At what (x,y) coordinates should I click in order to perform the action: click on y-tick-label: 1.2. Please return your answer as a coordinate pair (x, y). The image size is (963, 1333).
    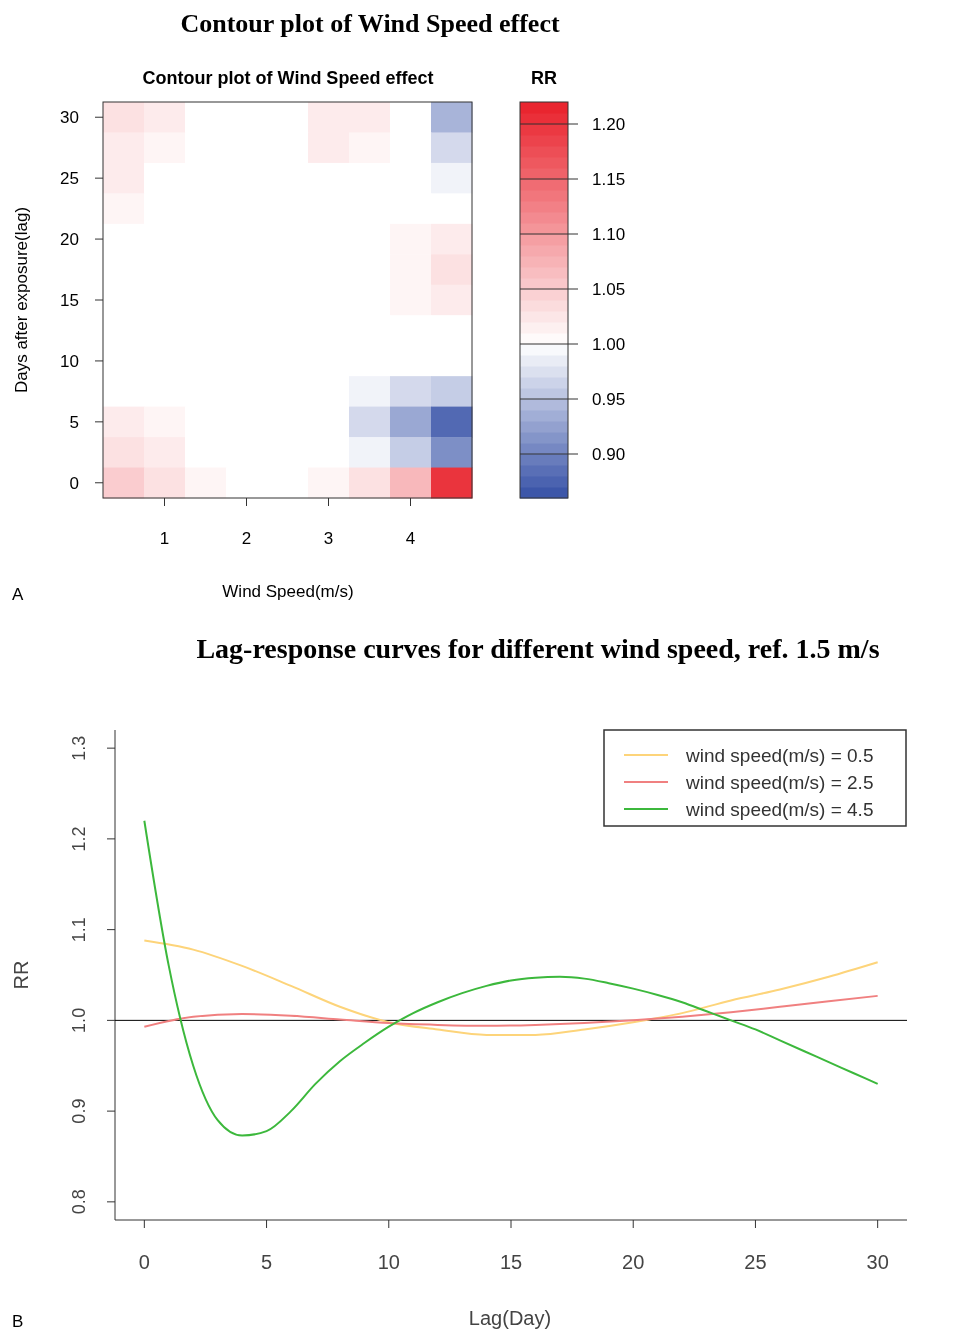
    Looking at the image, I should click on (79, 839).